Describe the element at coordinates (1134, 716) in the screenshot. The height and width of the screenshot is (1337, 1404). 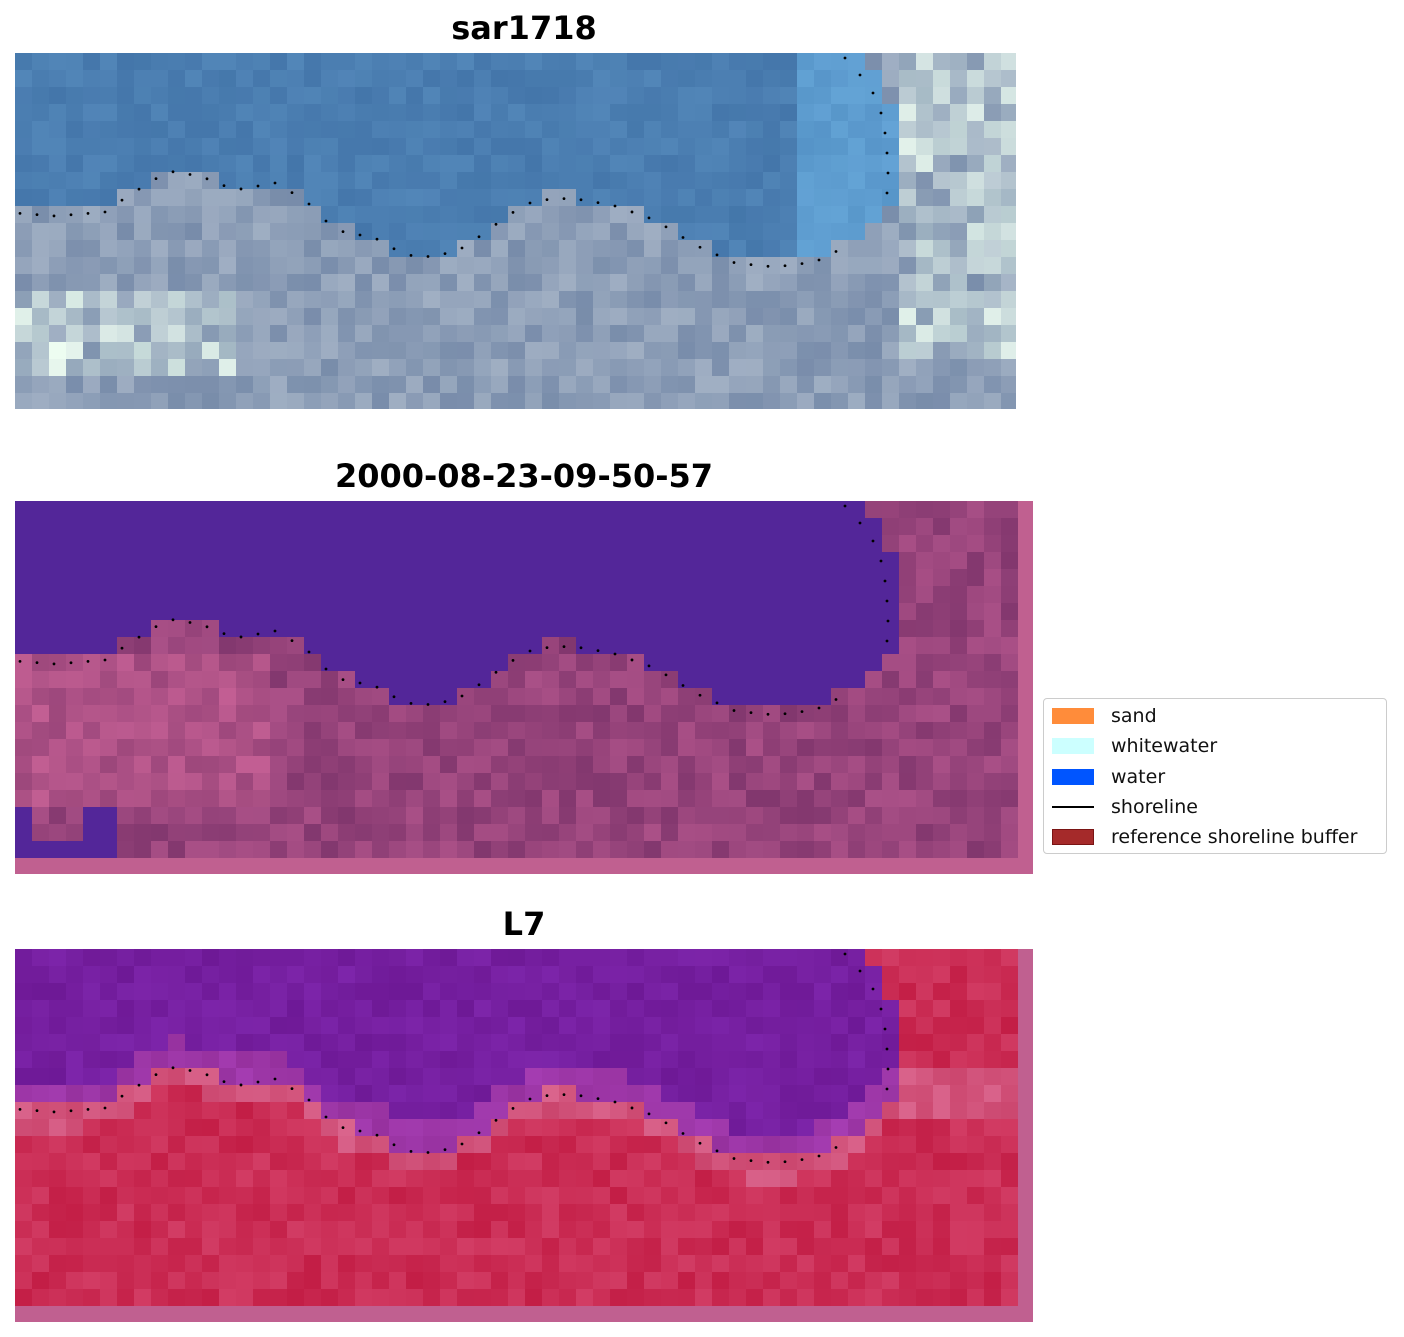
I see `legend-label: sand` at that location.